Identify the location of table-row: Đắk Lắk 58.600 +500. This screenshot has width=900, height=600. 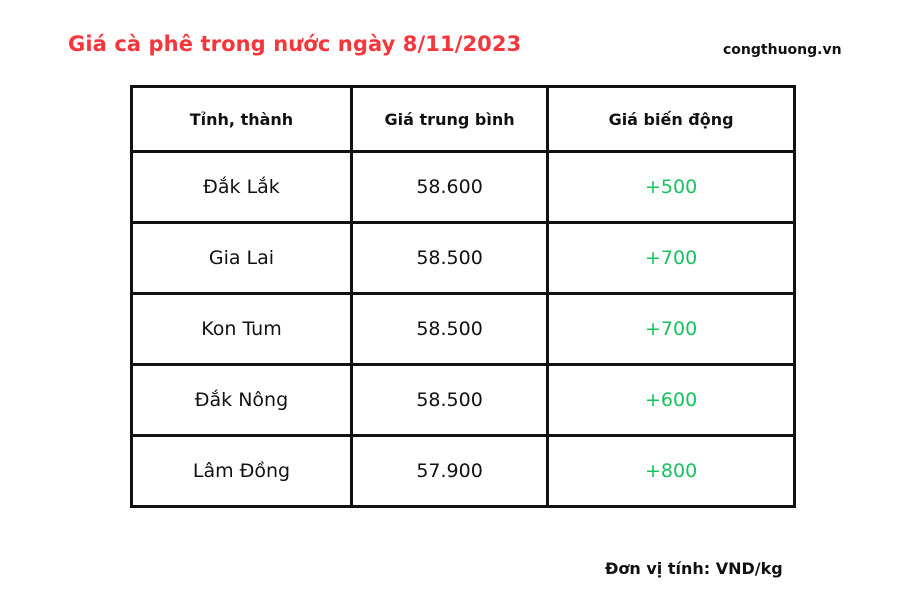
(463, 187).